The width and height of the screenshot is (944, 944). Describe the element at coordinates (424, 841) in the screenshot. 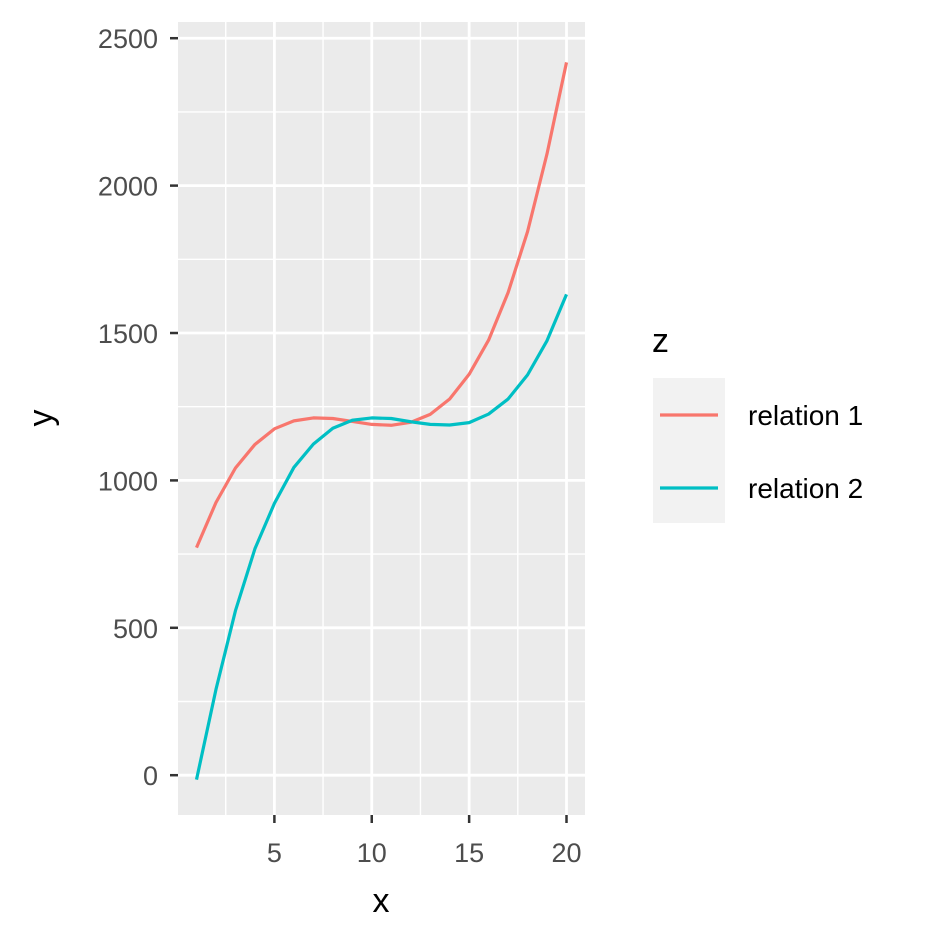

I see `x-axis: 5 10 15 20` at that location.